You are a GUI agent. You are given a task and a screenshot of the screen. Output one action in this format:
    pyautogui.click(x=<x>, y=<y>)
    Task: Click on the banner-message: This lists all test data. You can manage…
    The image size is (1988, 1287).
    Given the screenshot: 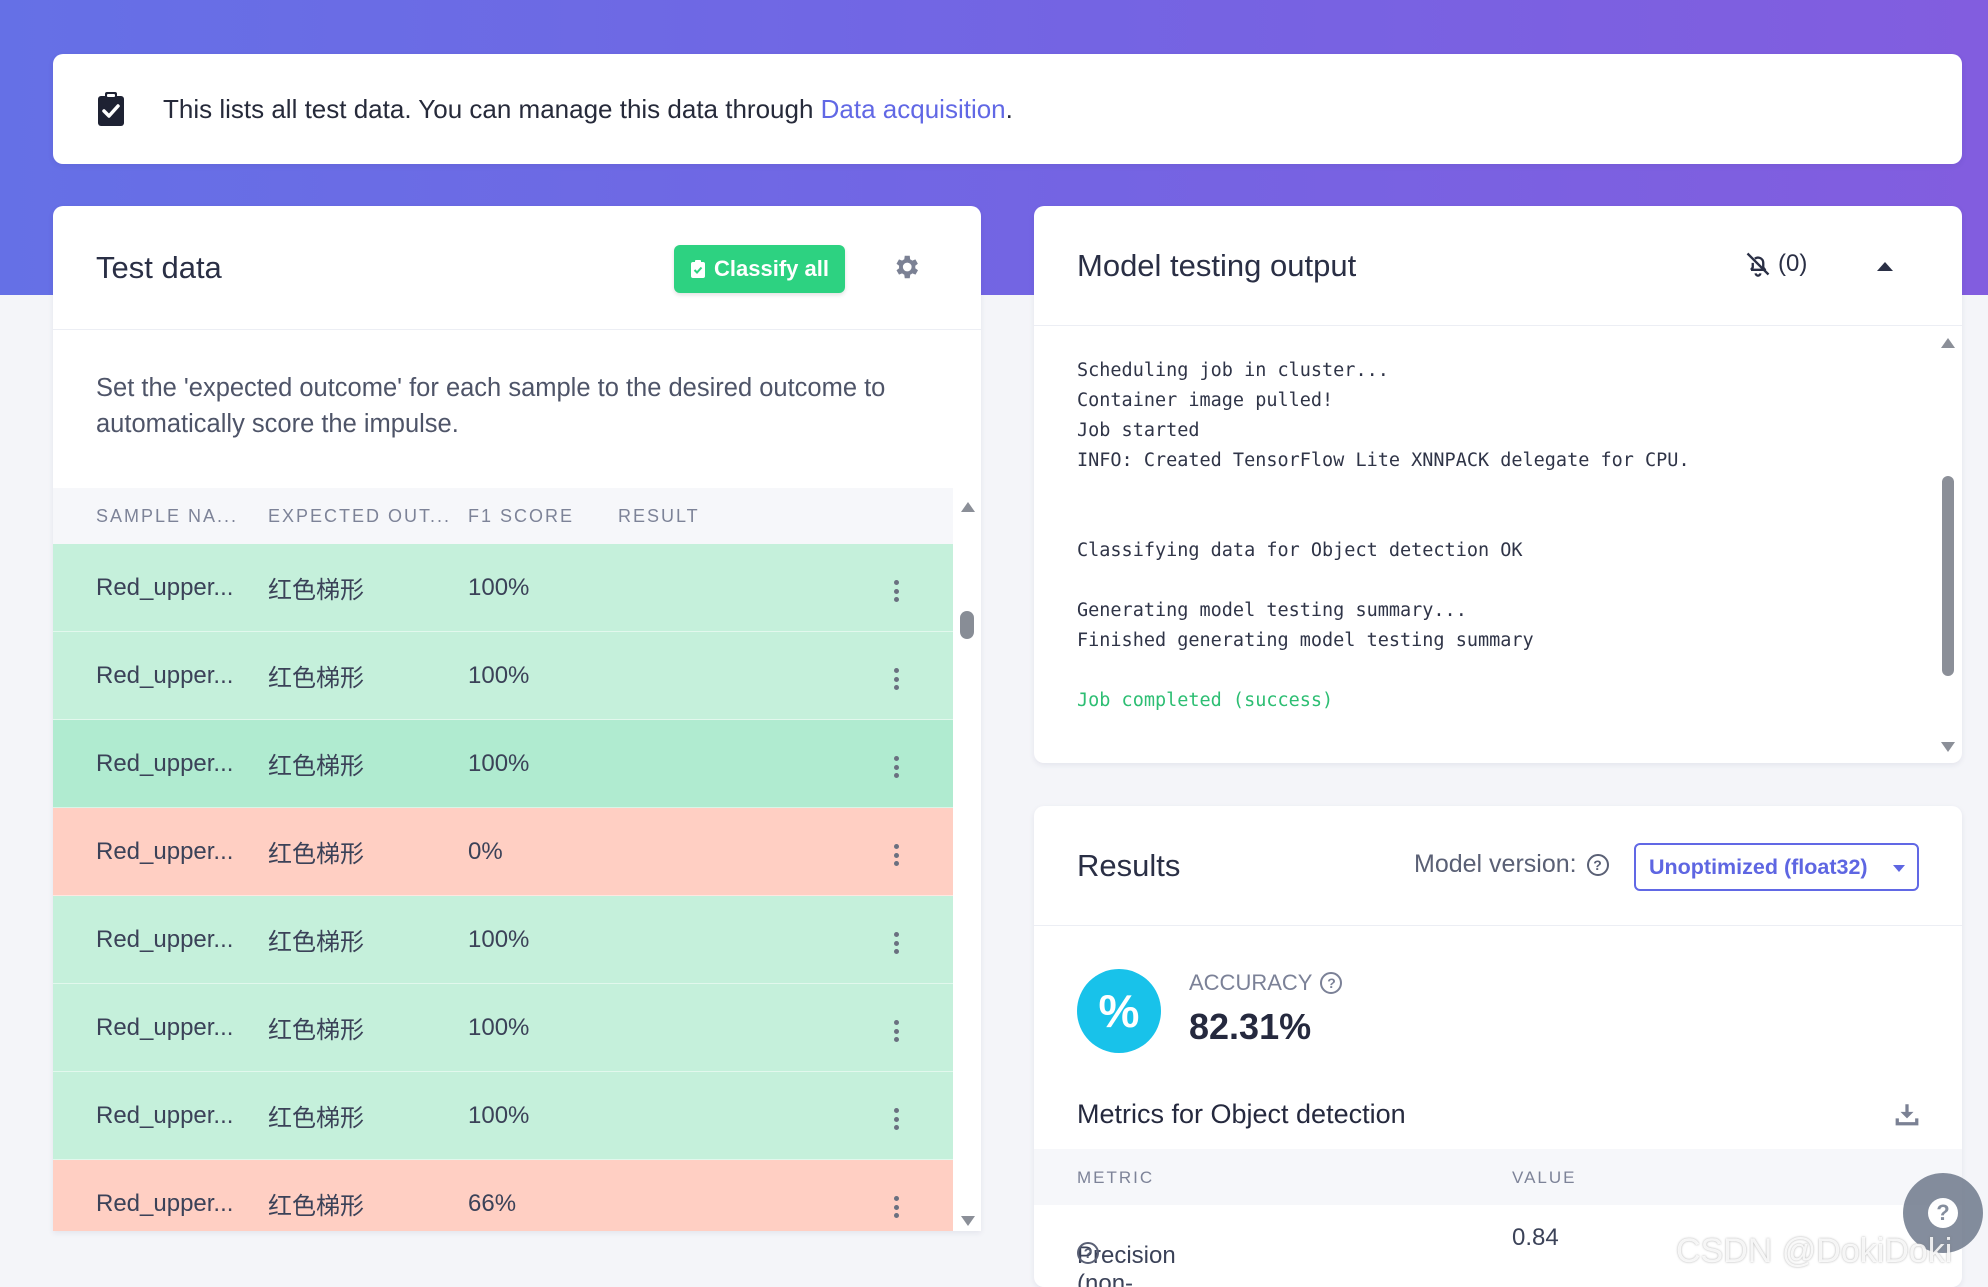 What is the action you would take?
    pyautogui.click(x=492, y=108)
    